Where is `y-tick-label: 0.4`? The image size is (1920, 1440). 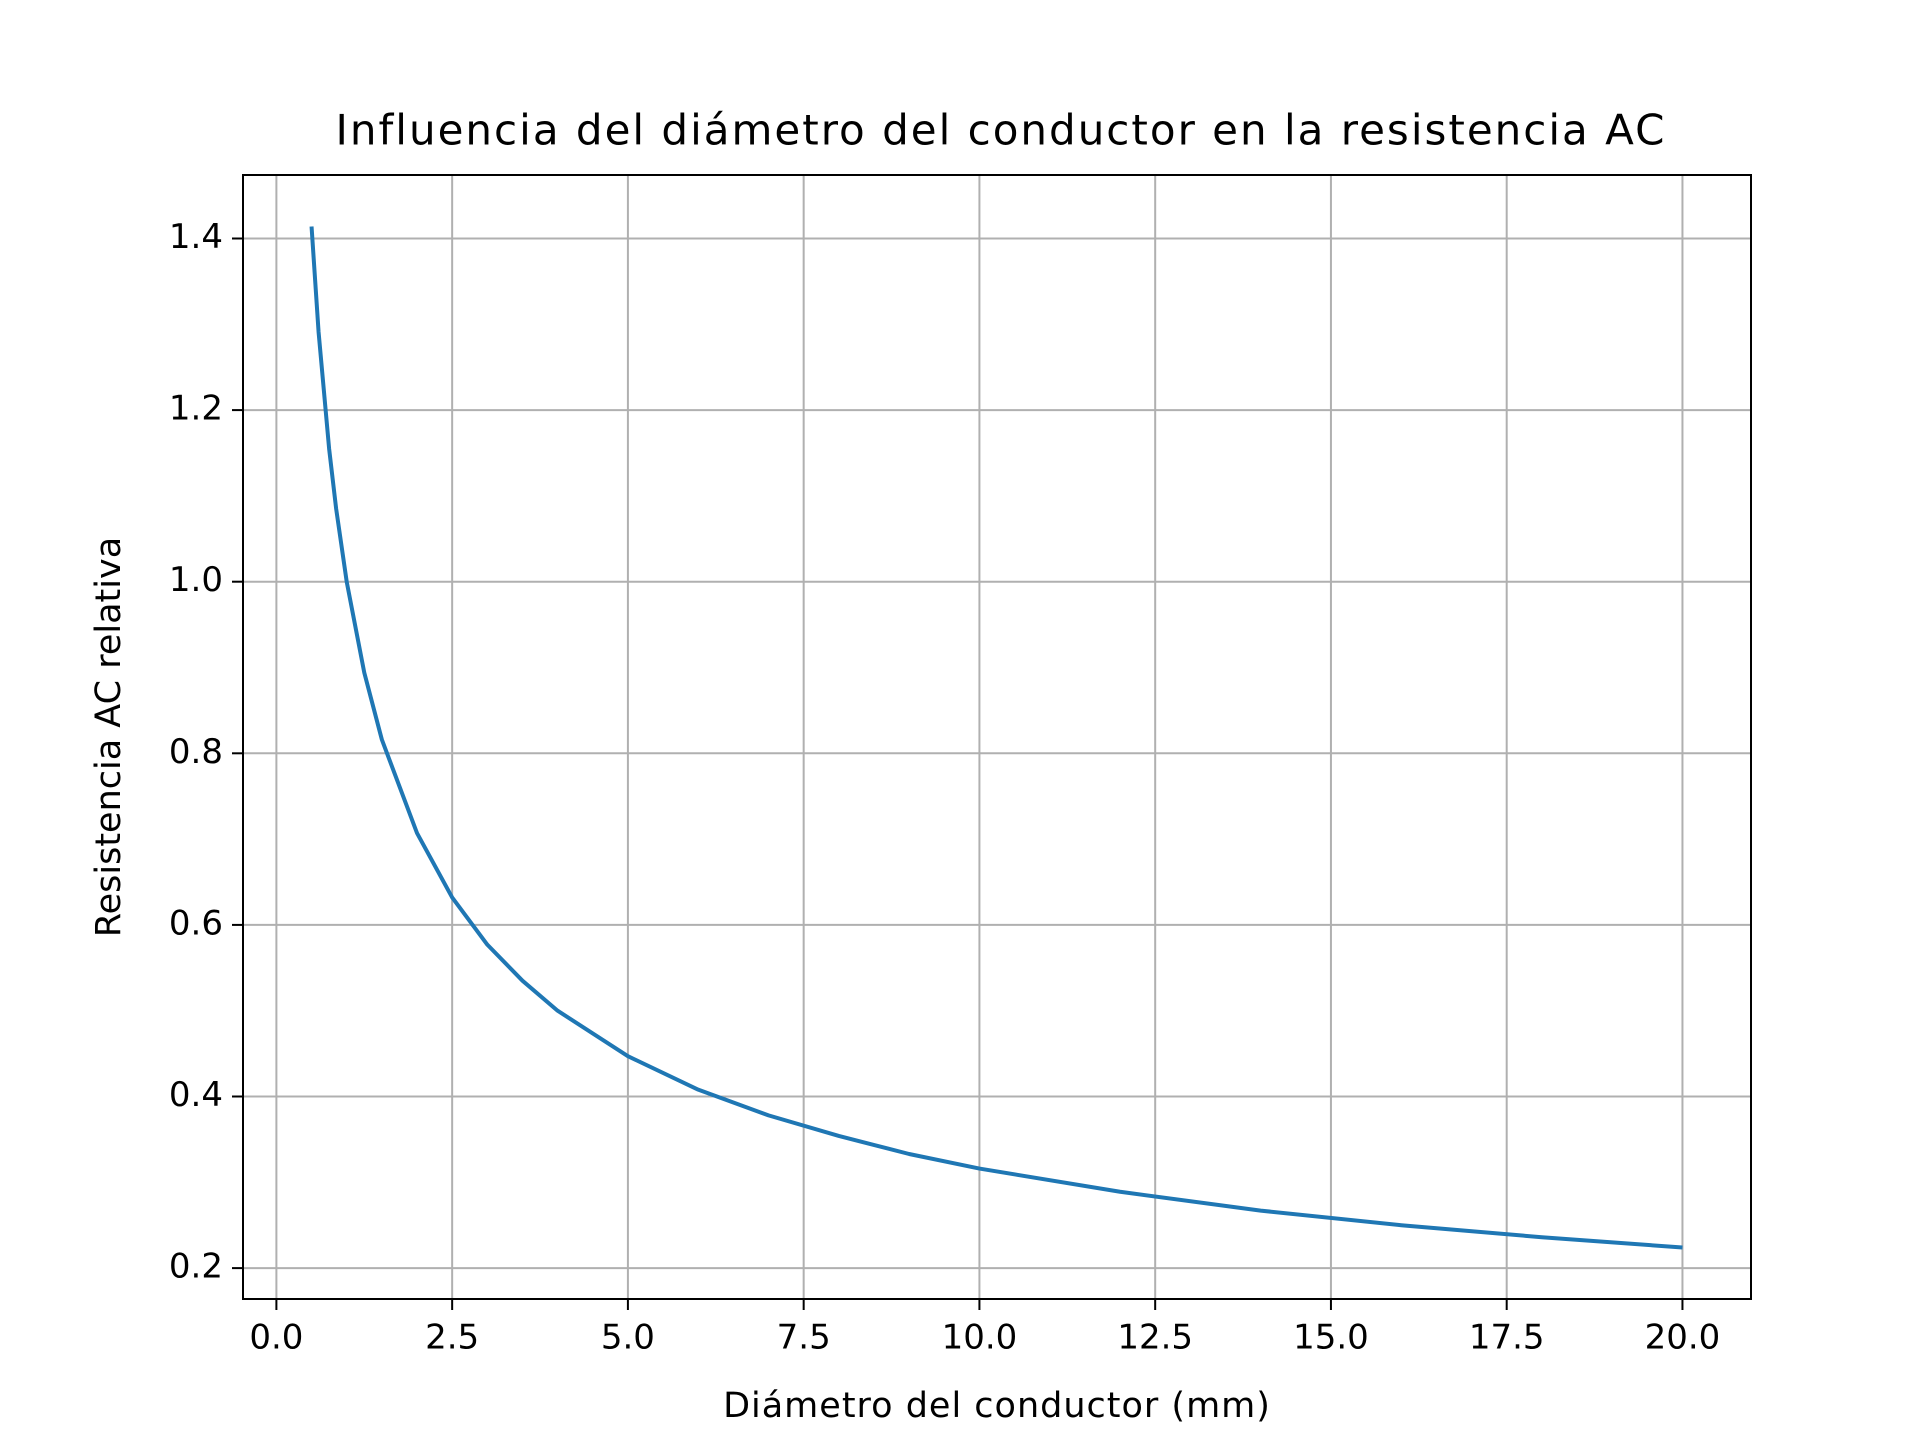
y-tick-label: 0.4 is located at coordinates (196, 1095).